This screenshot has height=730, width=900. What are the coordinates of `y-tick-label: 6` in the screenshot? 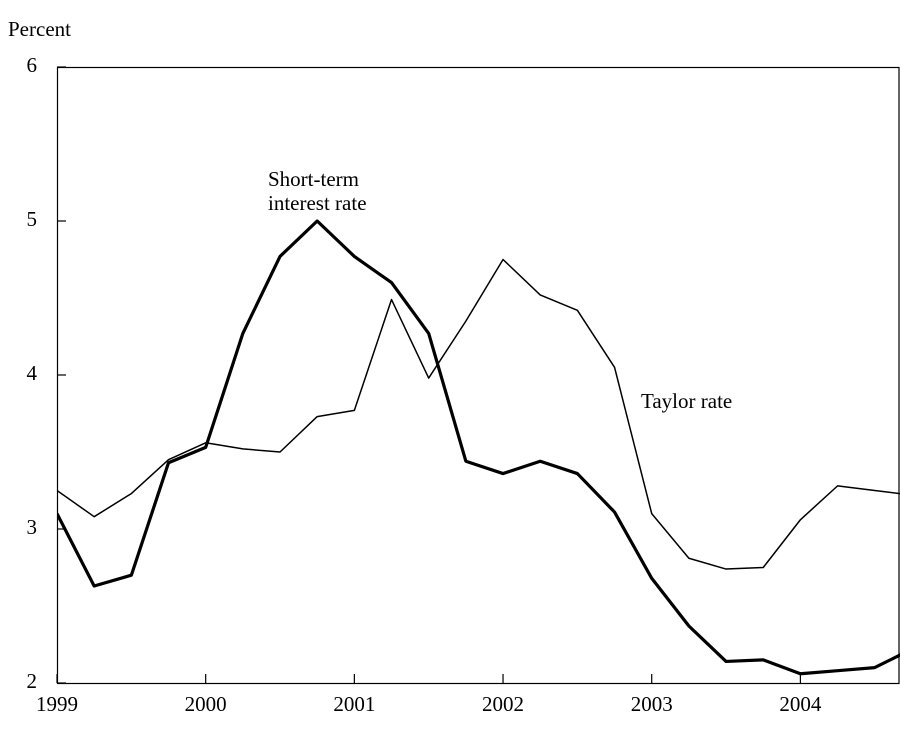 It's located at (32, 65).